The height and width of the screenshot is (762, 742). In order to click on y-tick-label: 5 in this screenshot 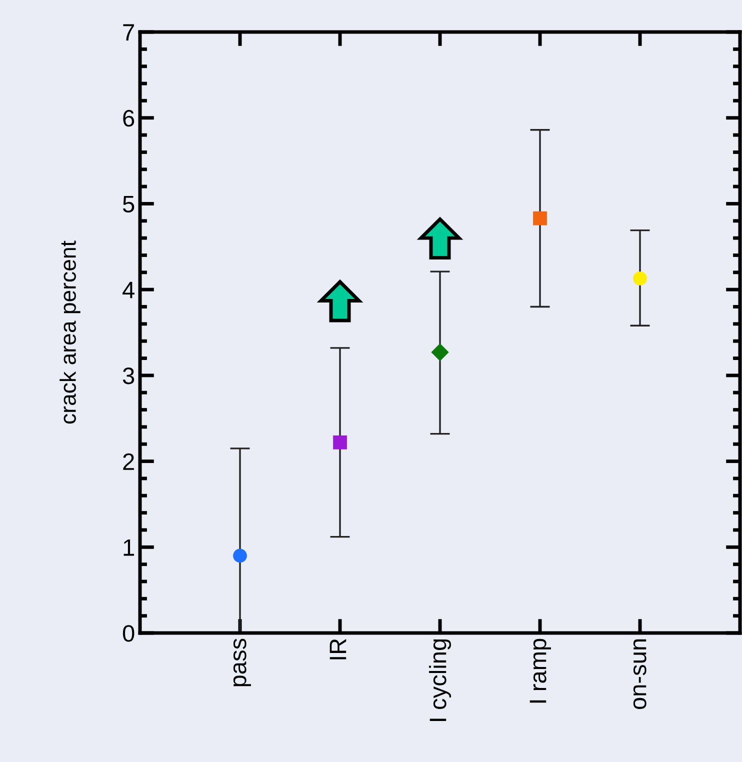, I will do `click(128, 204)`.